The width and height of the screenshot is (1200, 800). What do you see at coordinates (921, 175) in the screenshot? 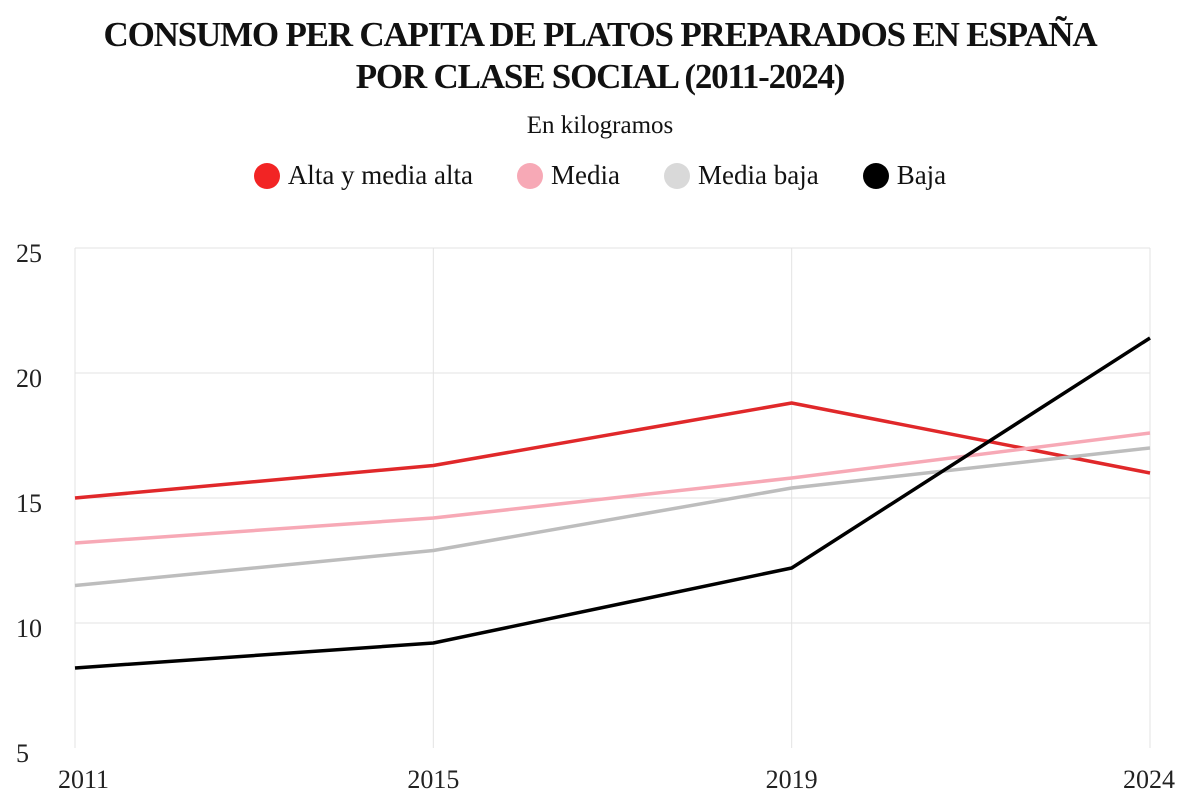
I see `legend-label: Baja` at bounding box center [921, 175].